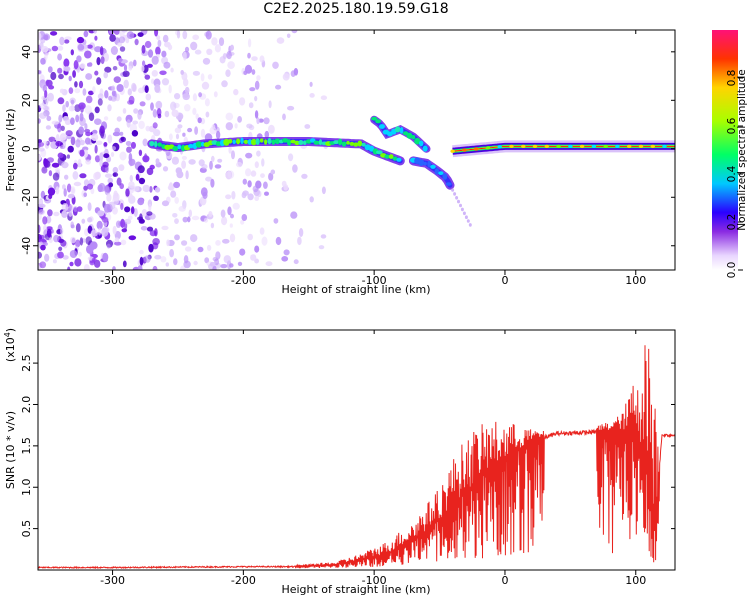 The height and width of the screenshot is (600, 750). I want to click on y-tick-label: 1.0, so click(26, 487).